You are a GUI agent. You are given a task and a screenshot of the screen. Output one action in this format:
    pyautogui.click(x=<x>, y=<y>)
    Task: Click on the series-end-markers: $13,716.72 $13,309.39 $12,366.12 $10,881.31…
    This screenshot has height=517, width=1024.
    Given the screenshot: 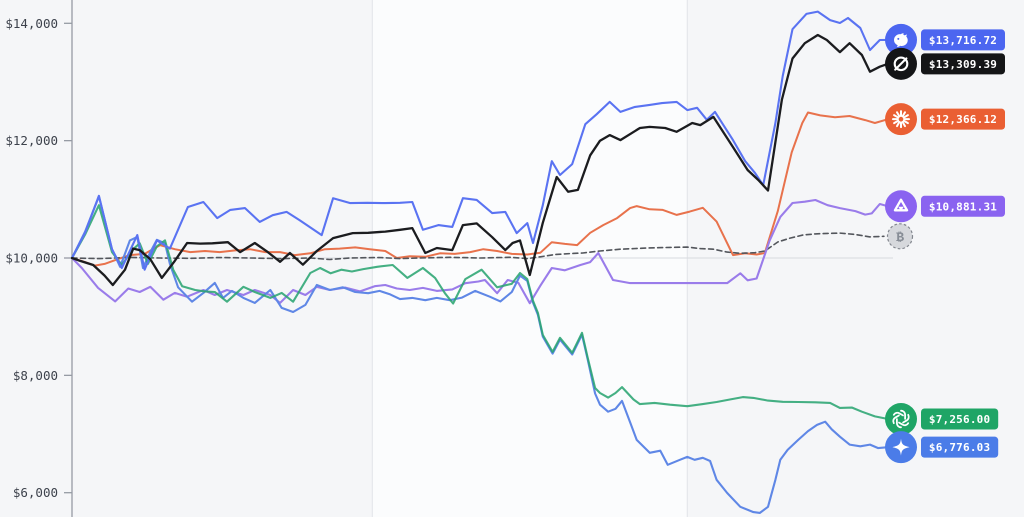 What is the action you would take?
    pyautogui.click(x=945, y=243)
    